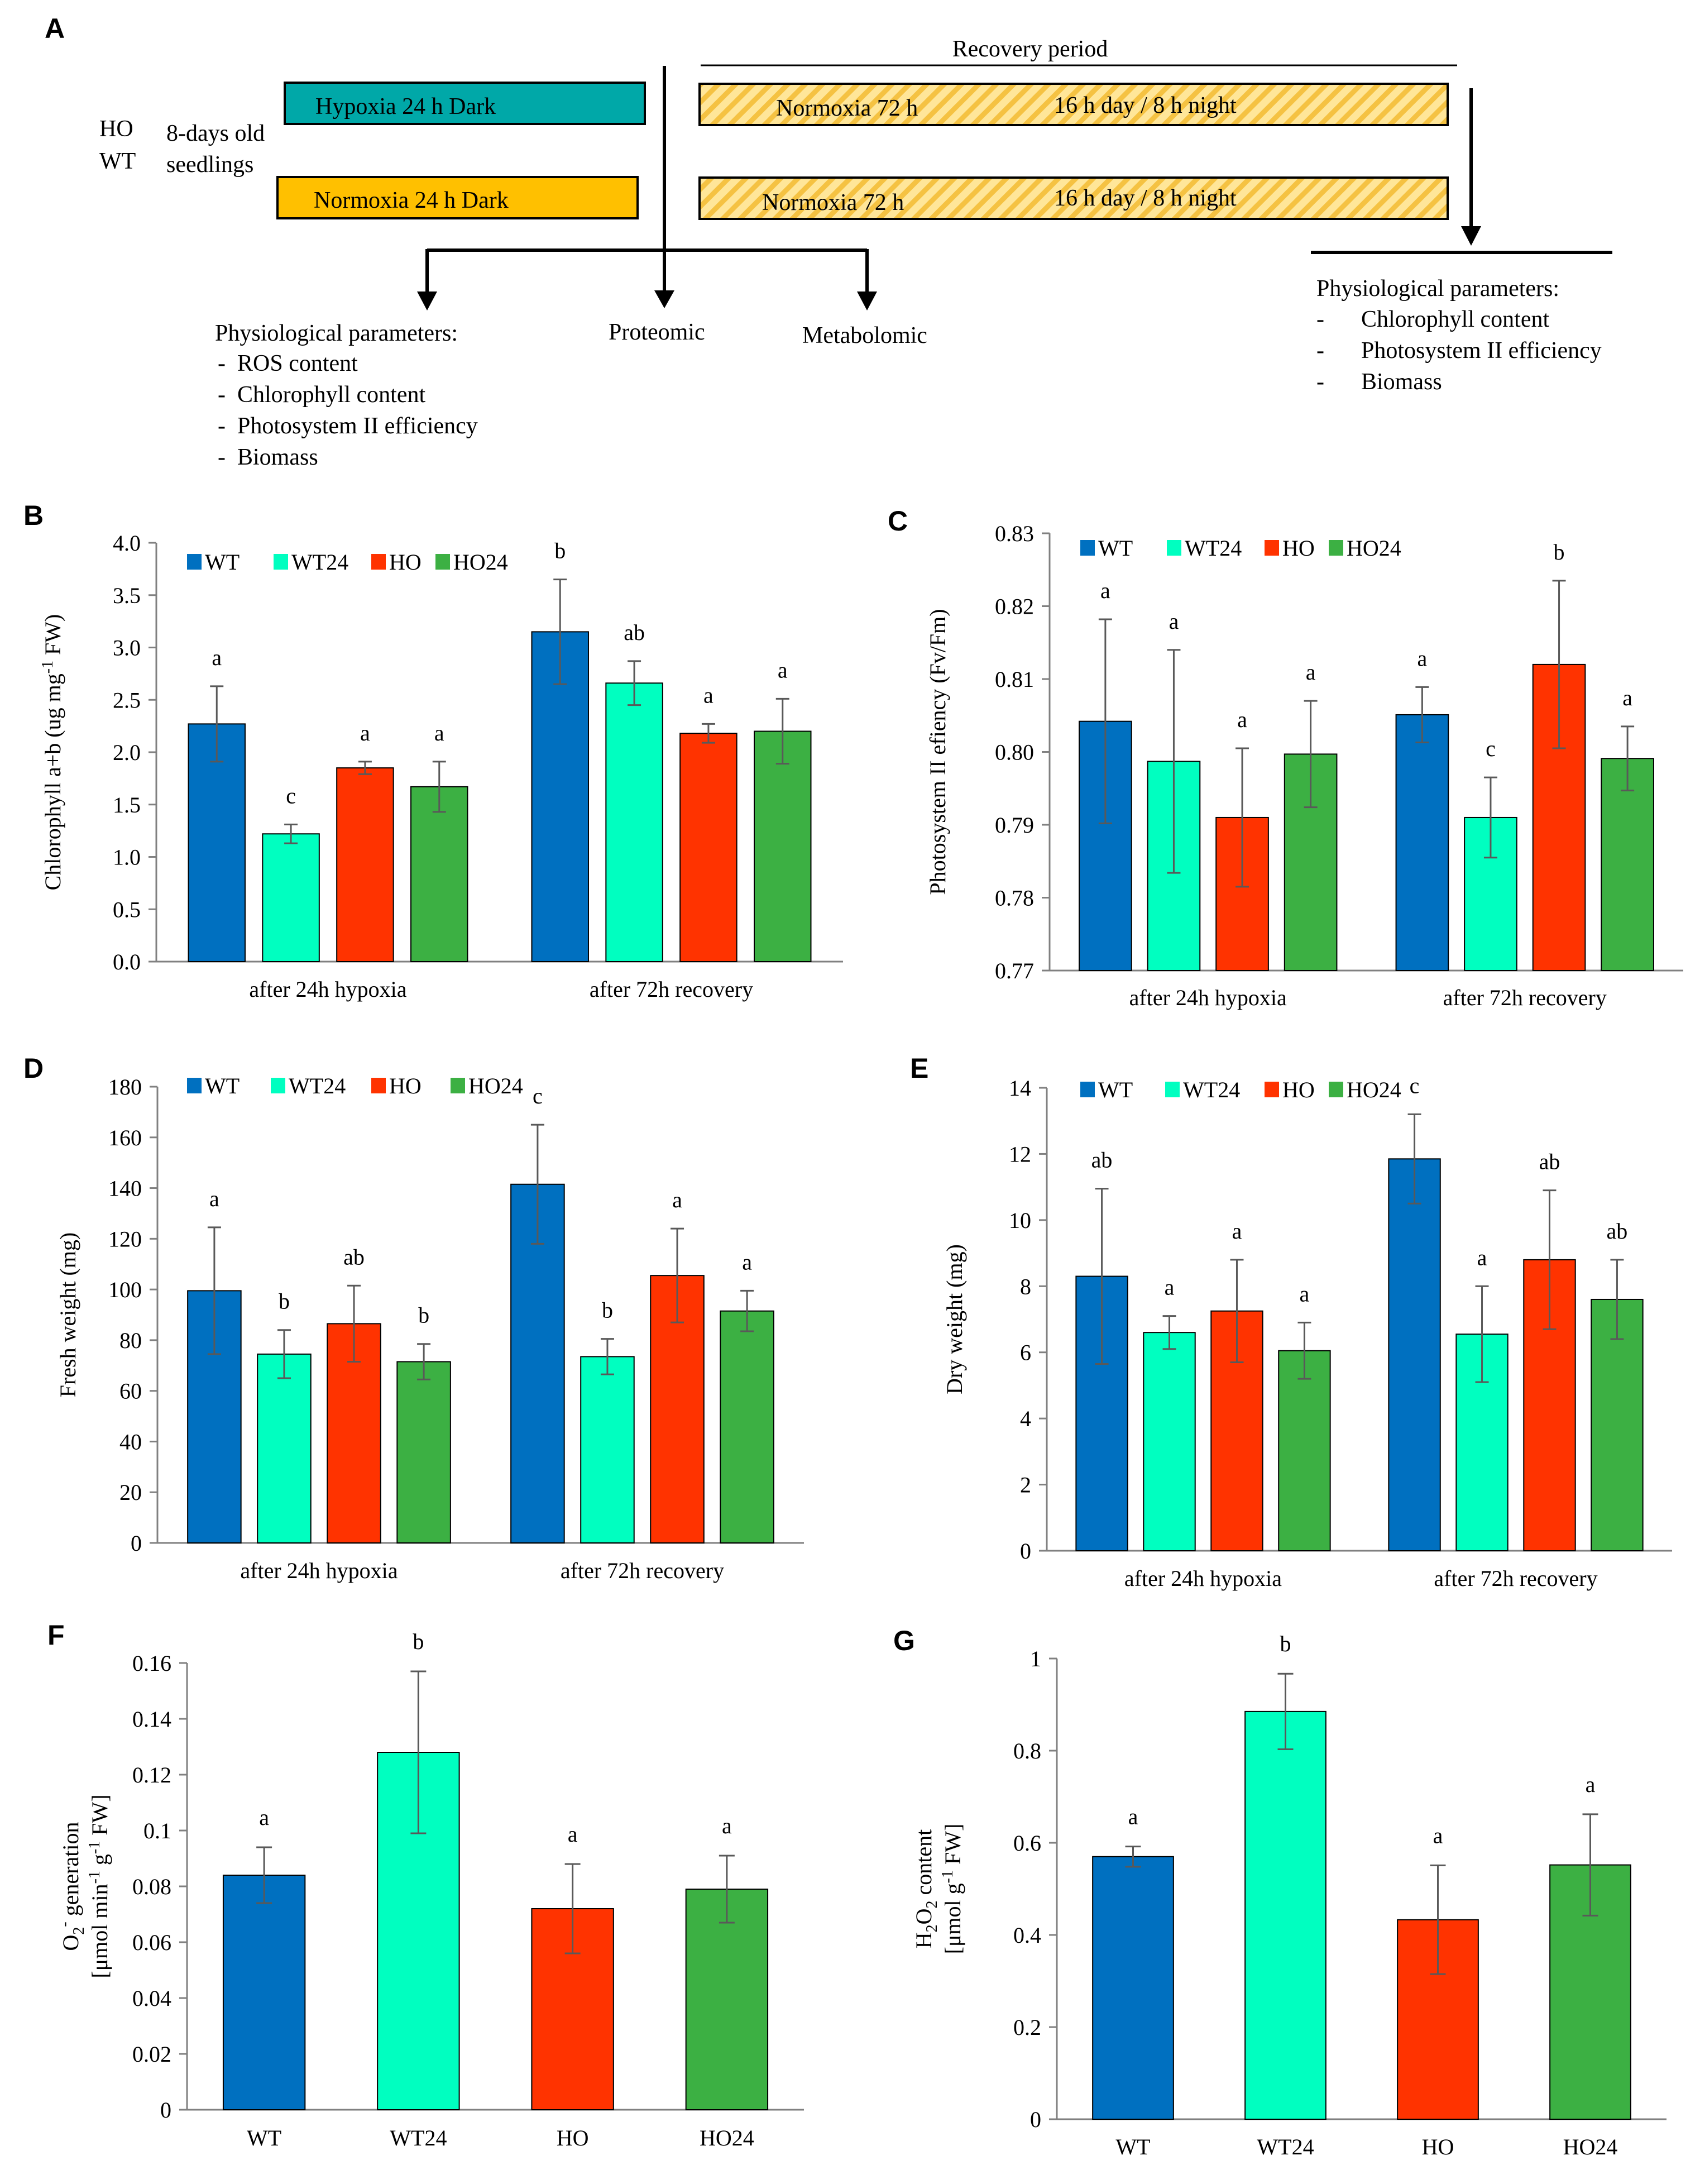 This screenshot has width=1700, height=2184. What do you see at coordinates (1132, 2146) in the screenshot?
I see `x-category-label: WT` at bounding box center [1132, 2146].